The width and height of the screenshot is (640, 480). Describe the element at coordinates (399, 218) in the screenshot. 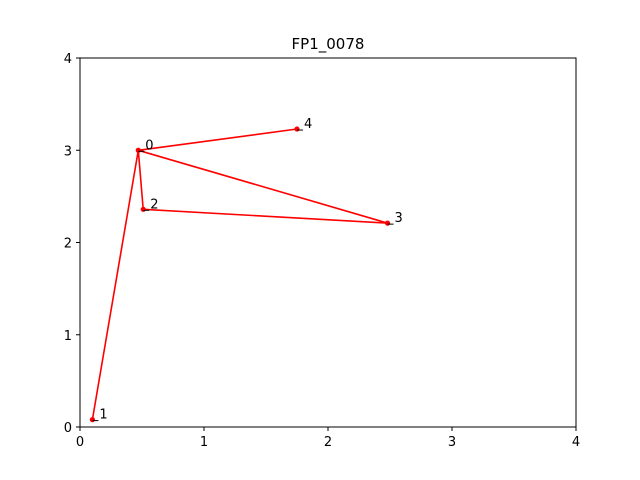

I see `point-label: 3` at that location.